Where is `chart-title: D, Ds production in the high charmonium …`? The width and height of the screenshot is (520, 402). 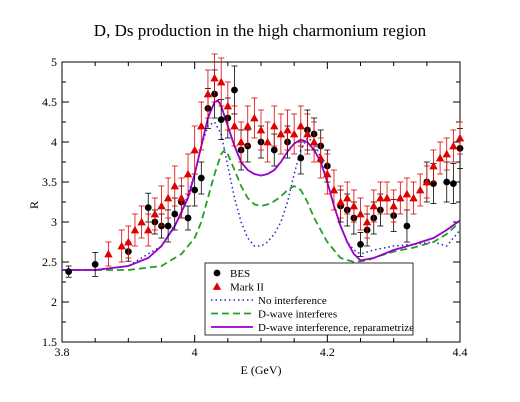
chart-title: D, Ds production in the high charmonium … is located at coordinates (260, 30).